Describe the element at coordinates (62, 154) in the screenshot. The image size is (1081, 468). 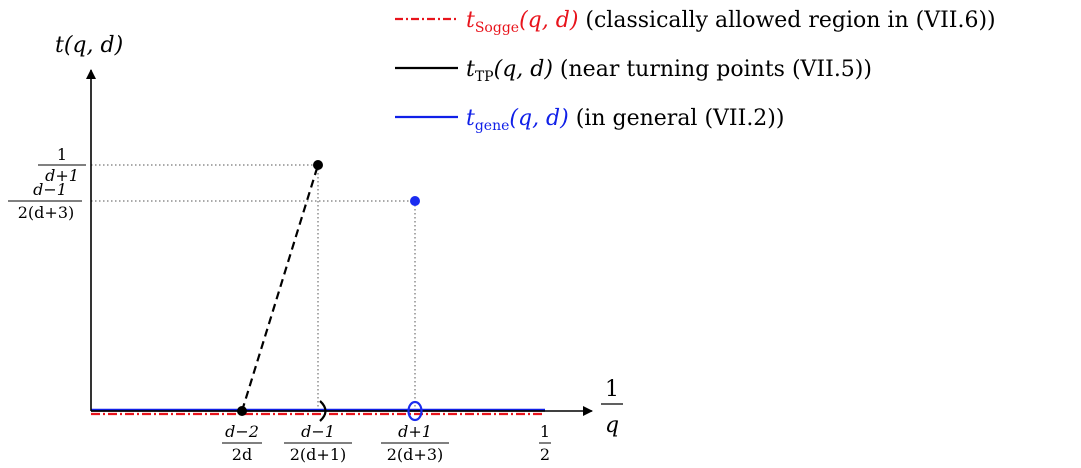
I see `y-tick-1-num: 1` at that location.